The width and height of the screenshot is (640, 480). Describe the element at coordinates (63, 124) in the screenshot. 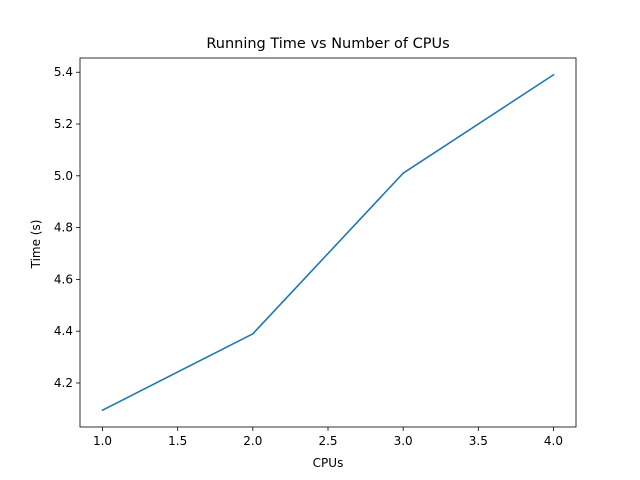

I see `y-tick-label: 5.2` at that location.